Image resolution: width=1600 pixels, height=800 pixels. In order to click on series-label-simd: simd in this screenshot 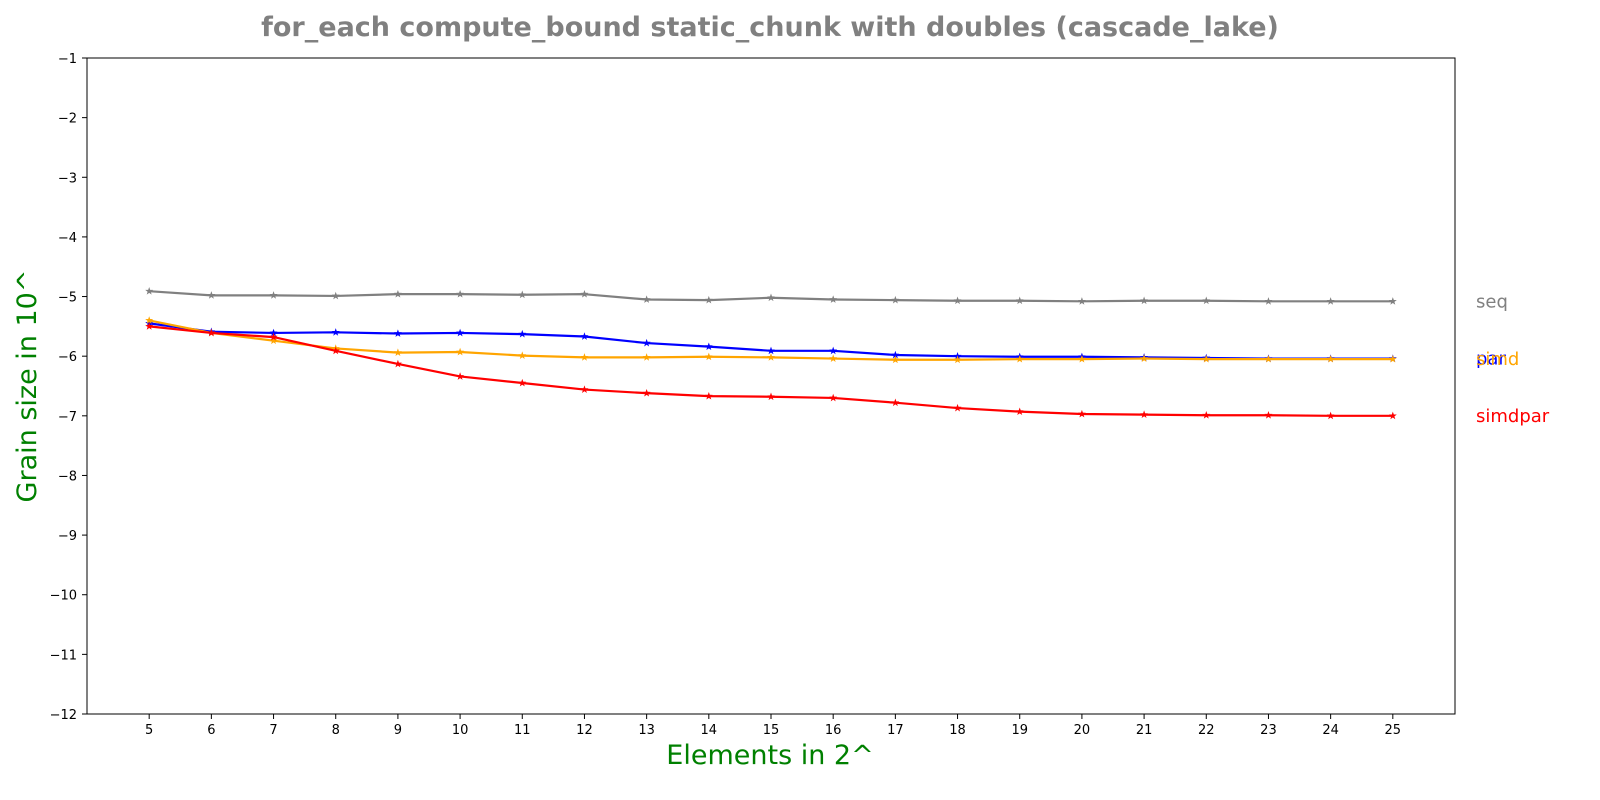, I will do `click(1497, 359)`.